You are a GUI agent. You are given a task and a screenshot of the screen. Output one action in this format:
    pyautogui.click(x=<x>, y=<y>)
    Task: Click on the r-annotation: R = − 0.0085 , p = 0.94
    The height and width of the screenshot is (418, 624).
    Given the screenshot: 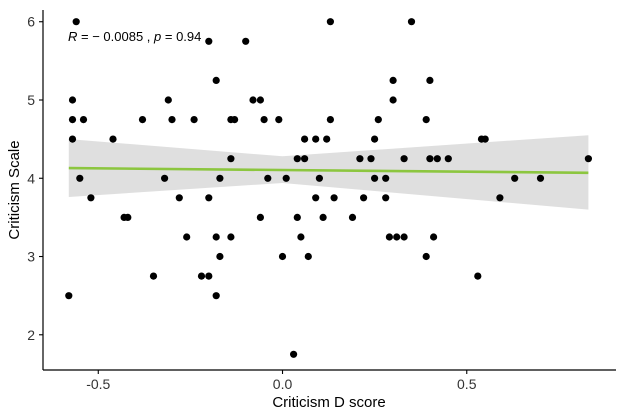 What is the action you would take?
    pyautogui.click(x=134, y=36)
    